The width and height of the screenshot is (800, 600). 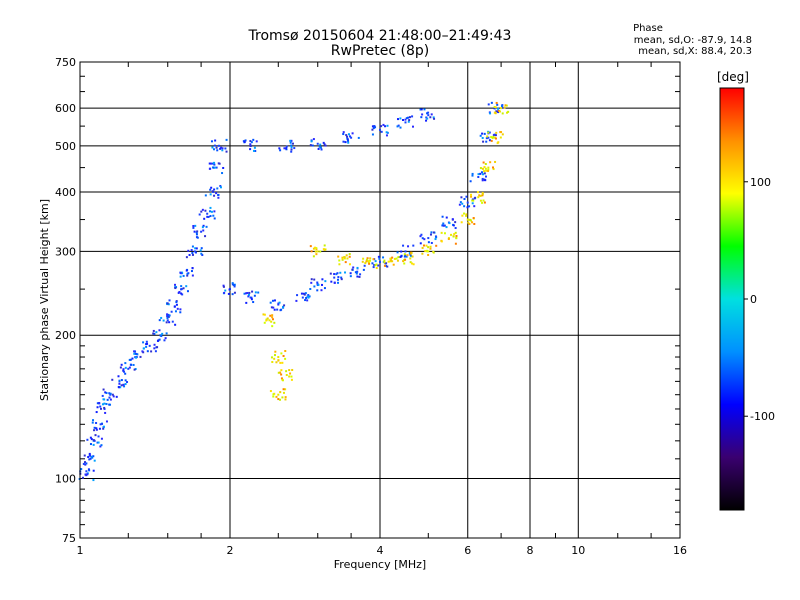 What do you see at coordinates (65, 146) in the screenshot?
I see `y-tick-label: 500` at bounding box center [65, 146].